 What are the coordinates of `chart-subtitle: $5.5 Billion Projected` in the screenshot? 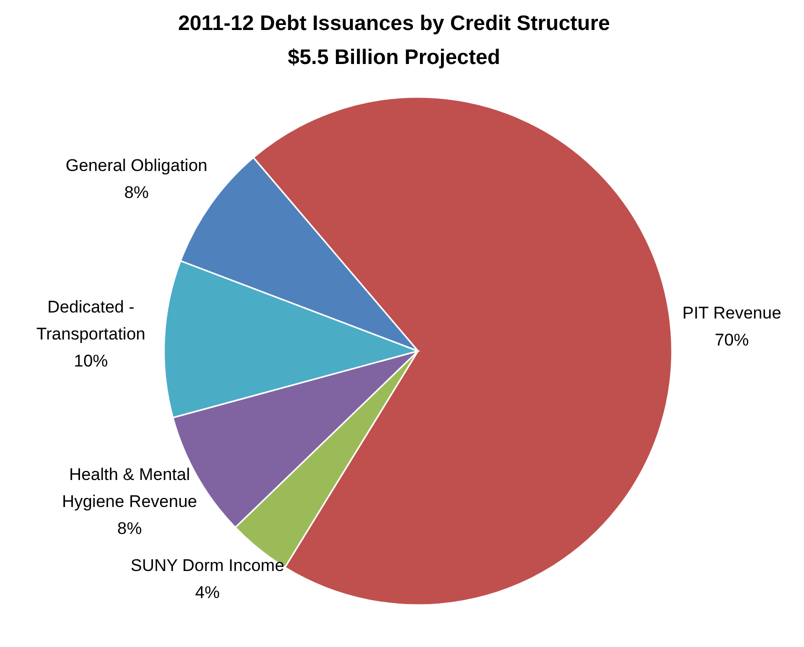 It's located at (394, 57).